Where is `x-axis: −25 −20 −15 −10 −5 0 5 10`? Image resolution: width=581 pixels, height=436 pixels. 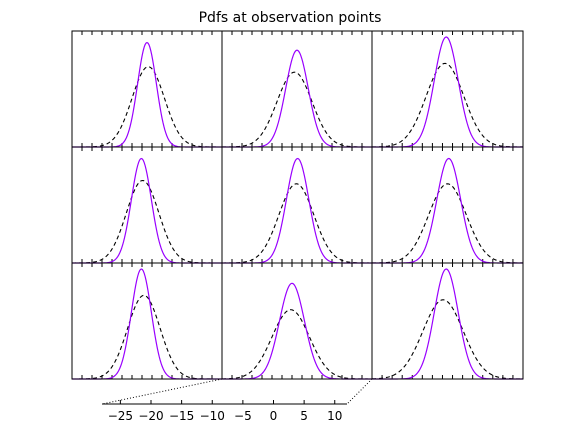 x-axis: −25 −20 −15 −10 −5 0 5 10 is located at coordinates (224, 411).